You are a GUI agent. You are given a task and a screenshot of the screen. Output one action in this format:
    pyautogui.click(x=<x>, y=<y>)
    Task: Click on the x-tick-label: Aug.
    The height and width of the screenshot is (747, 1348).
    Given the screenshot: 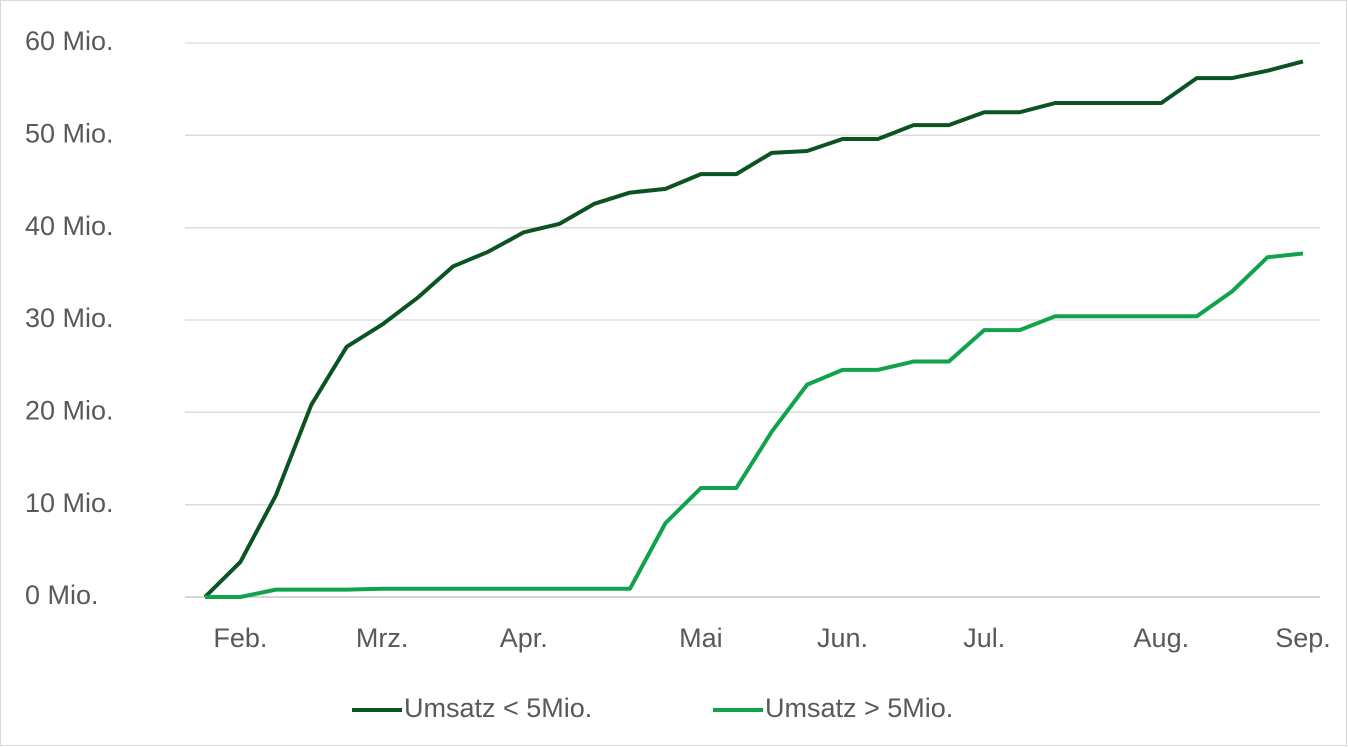 What is the action you would take?
    pyautogui.click(x=1162, y=638)
    